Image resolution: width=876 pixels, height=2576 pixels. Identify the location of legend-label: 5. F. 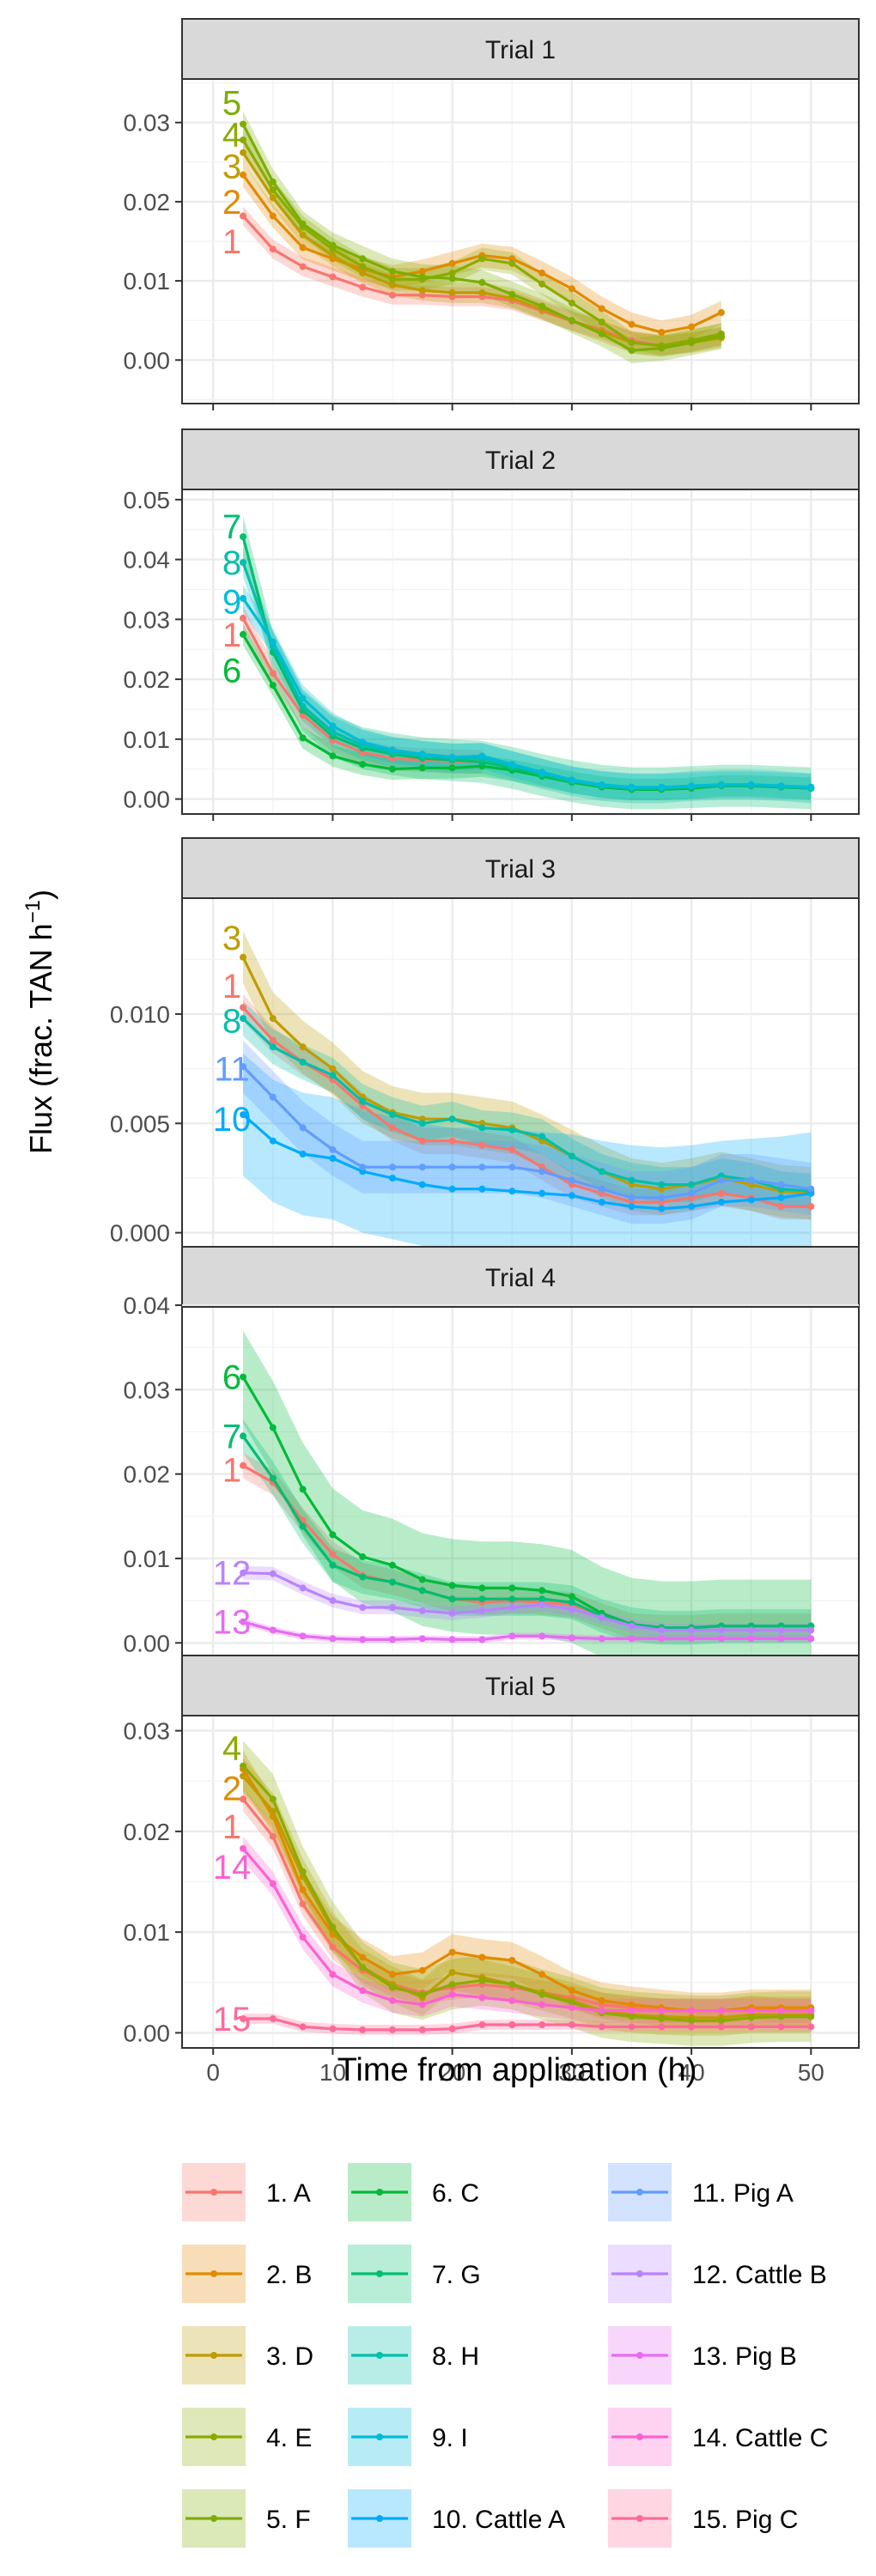
(288, 2520).